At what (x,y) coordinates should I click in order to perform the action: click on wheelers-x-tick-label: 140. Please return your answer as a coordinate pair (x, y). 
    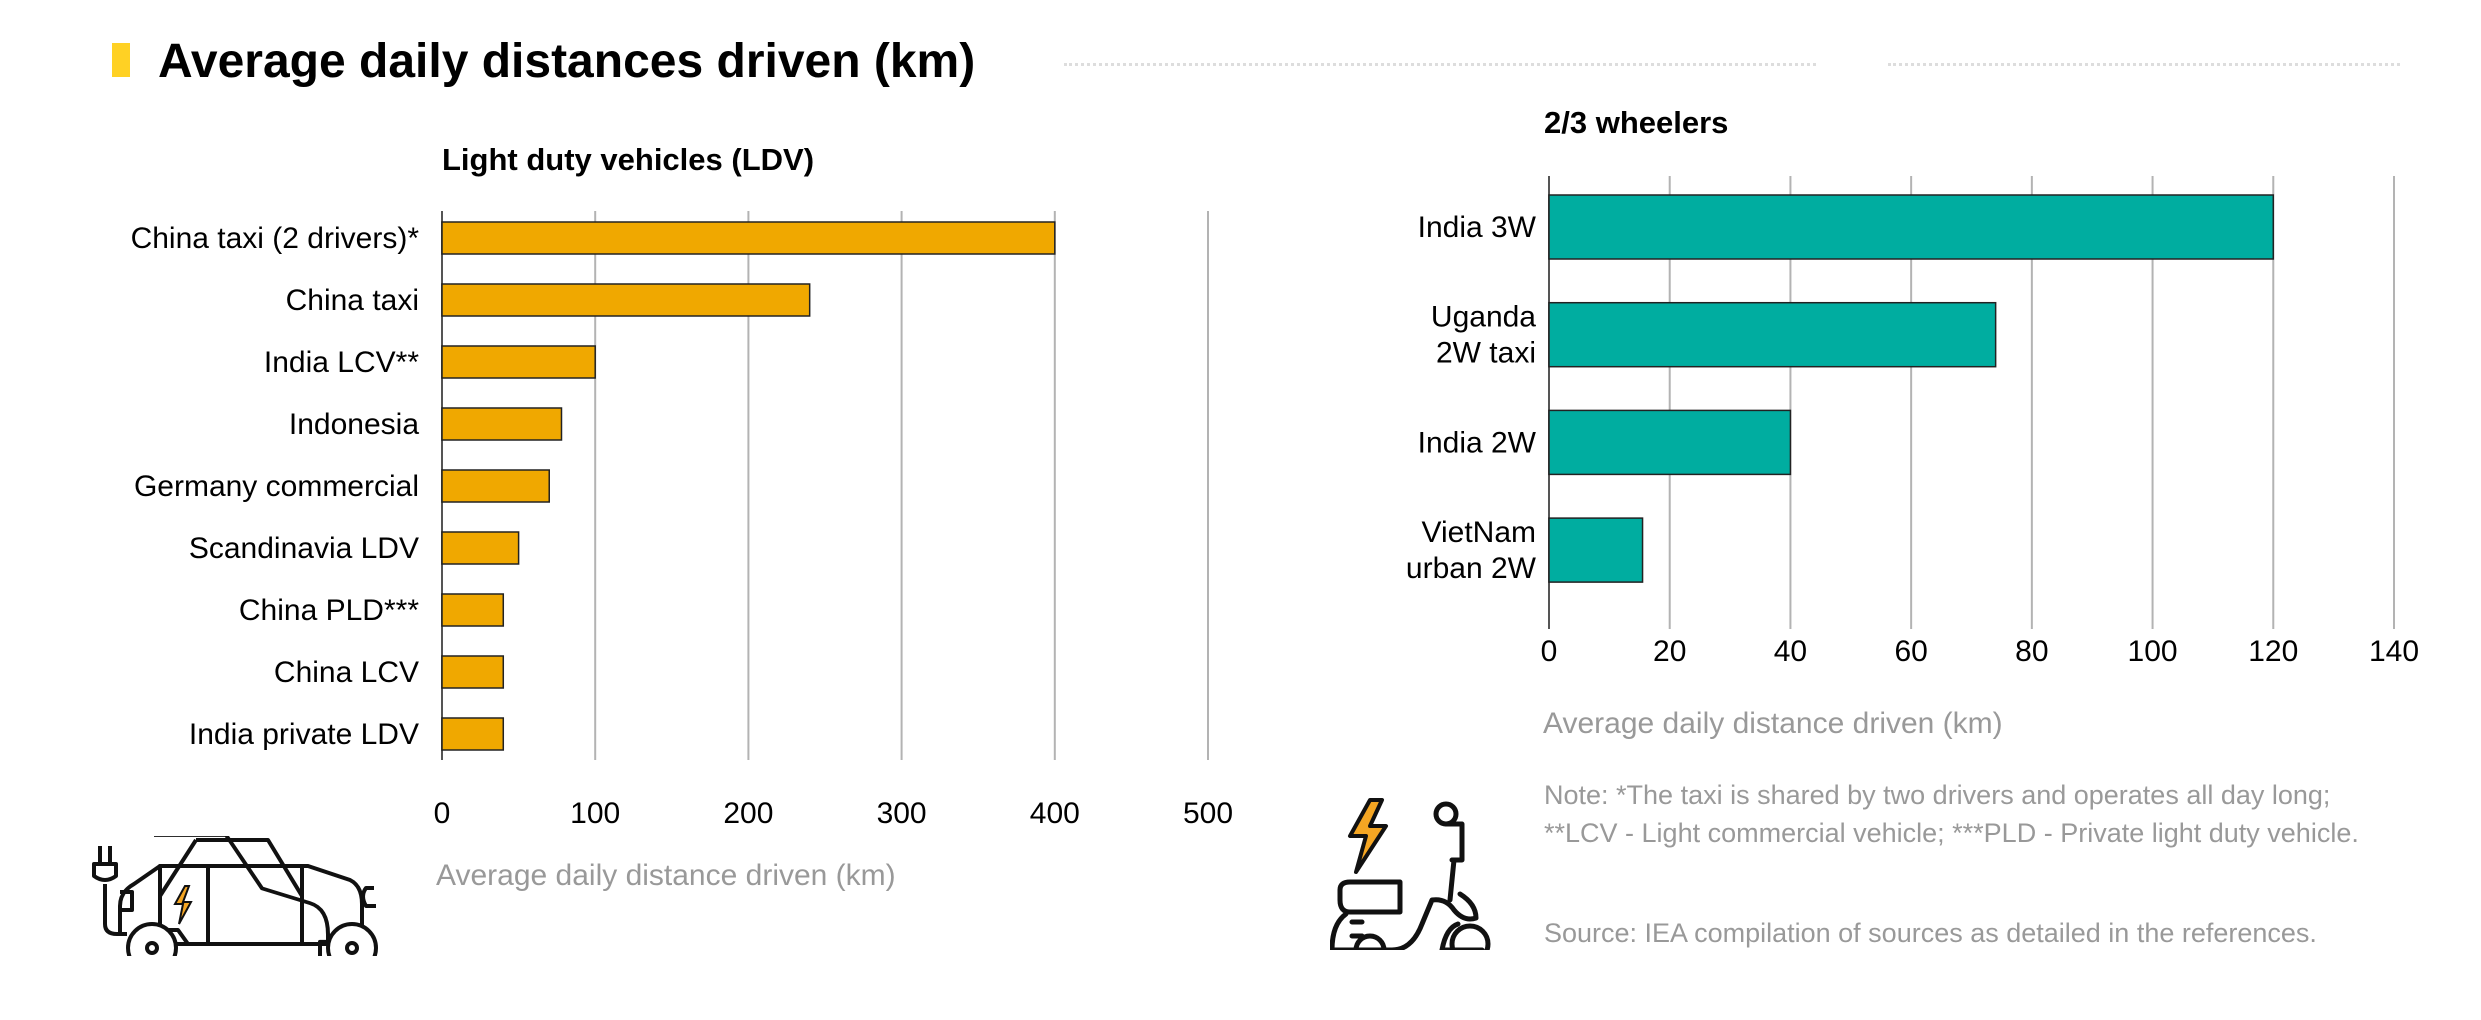
    Looking at the image, I should click on (2394, 651).